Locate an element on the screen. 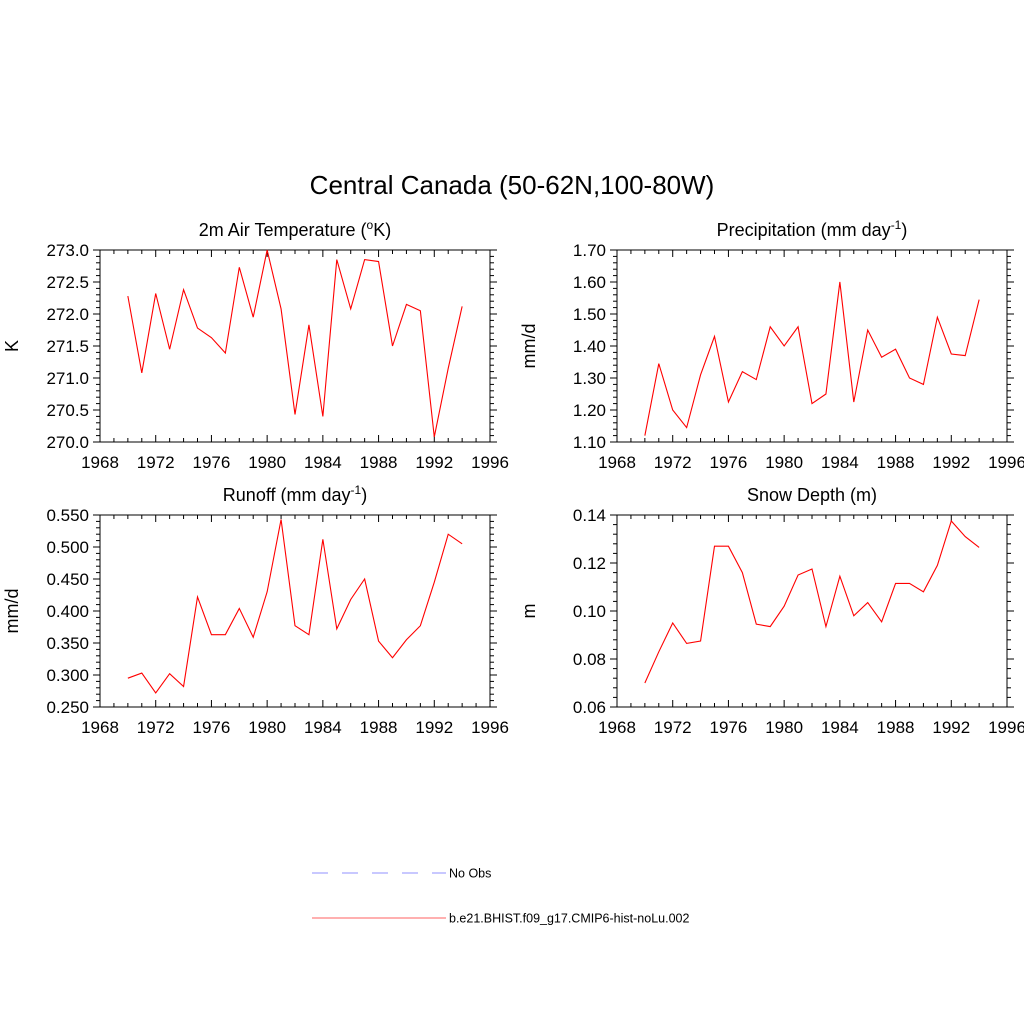  y-tick-label: 0.350 is located at coordinates (67, 643).